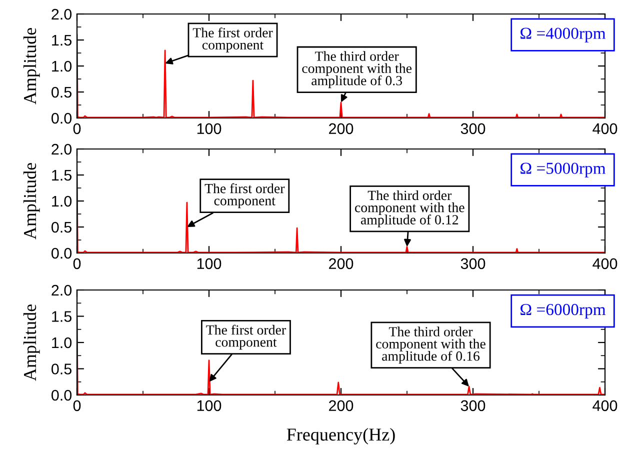 The height and width of the screenshot is (453, 632). I want to click on annotation: The third order component with the amplitude of 0.16, so click(431, 345).